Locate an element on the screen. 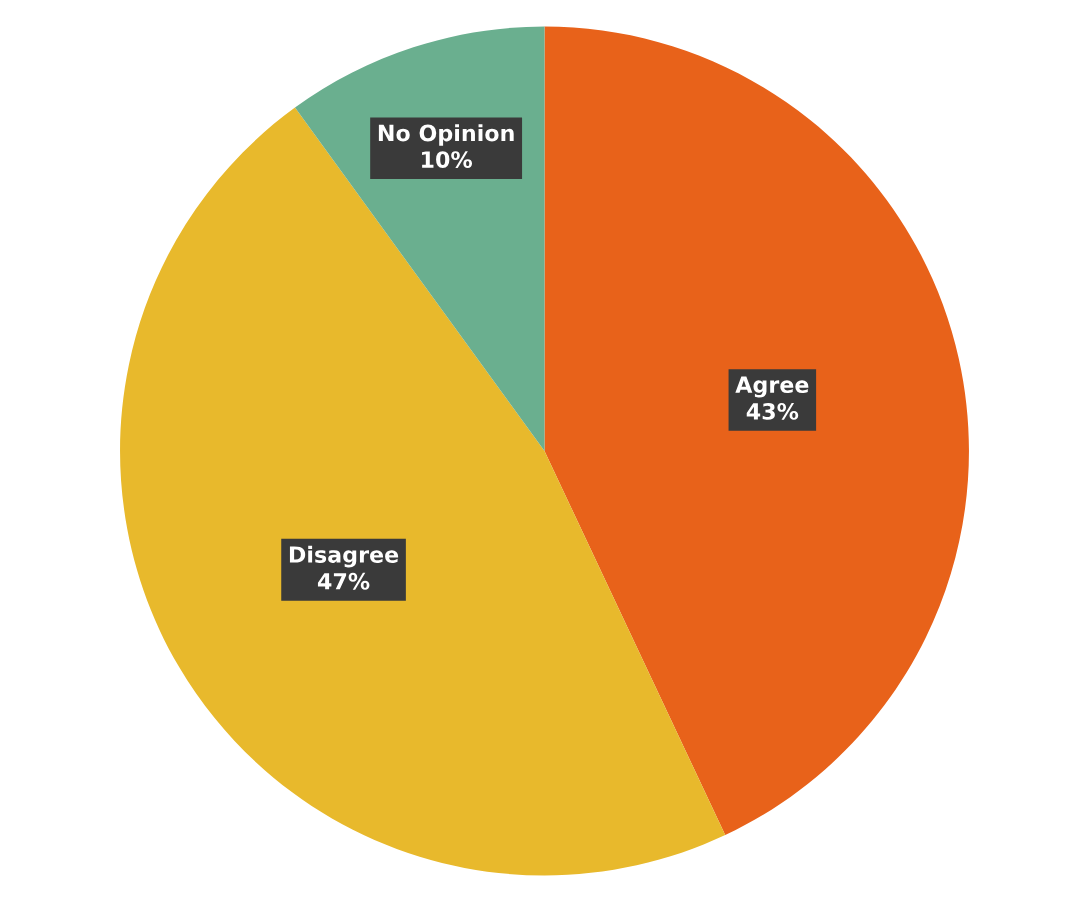 The width and height of the screenshot is (1089, 902). data-label: 43% is located at coordinates (772, 411).